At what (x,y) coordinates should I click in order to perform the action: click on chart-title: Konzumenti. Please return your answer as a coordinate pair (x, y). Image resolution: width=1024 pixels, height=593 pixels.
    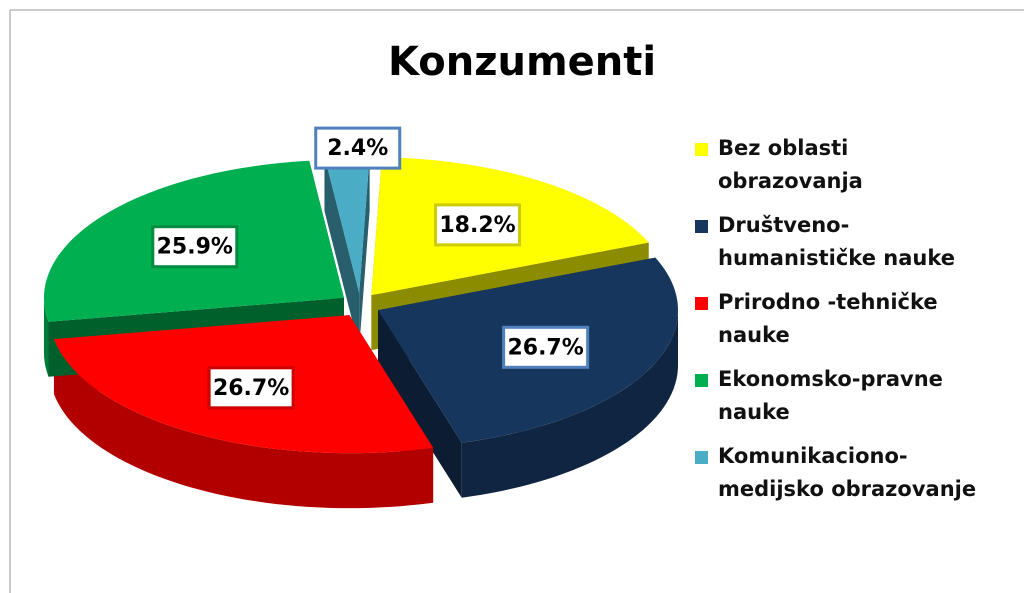
    Looking at the image, I should click on (522, 62).